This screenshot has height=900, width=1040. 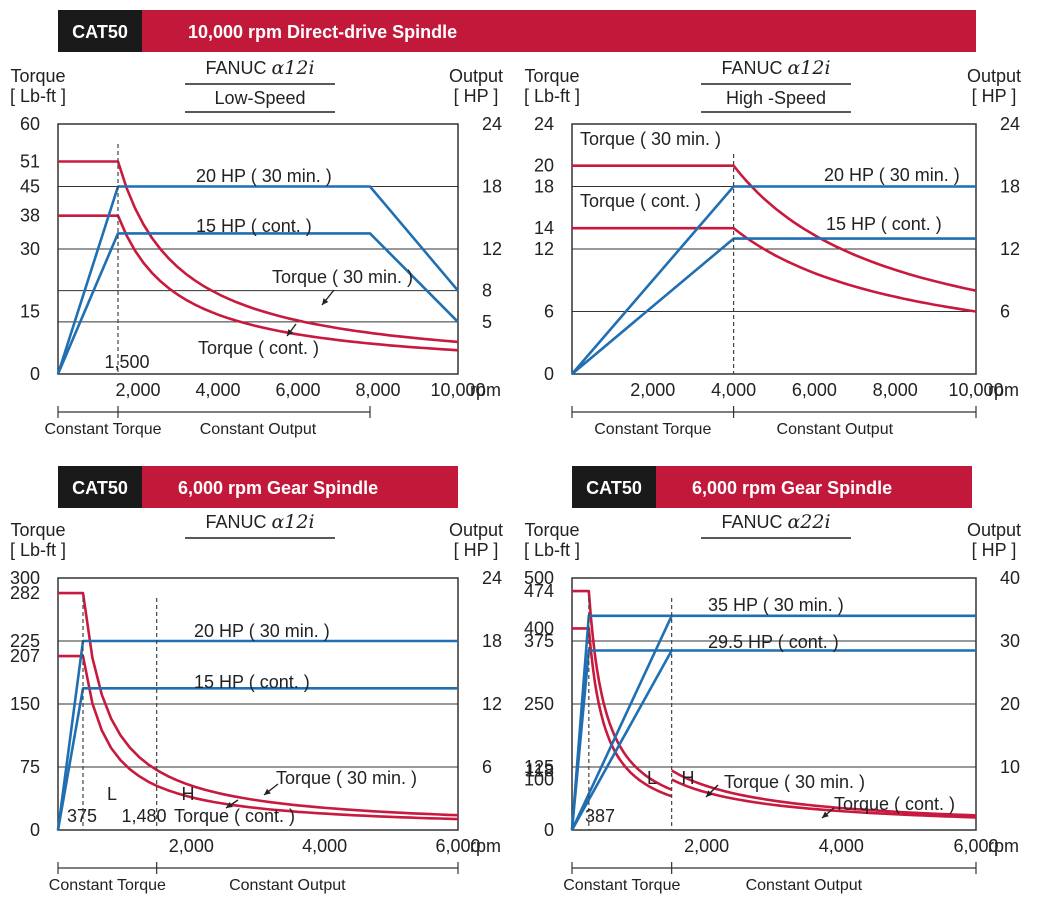 I want to click on left-tick-label: 225, so click(x=25, y=641).